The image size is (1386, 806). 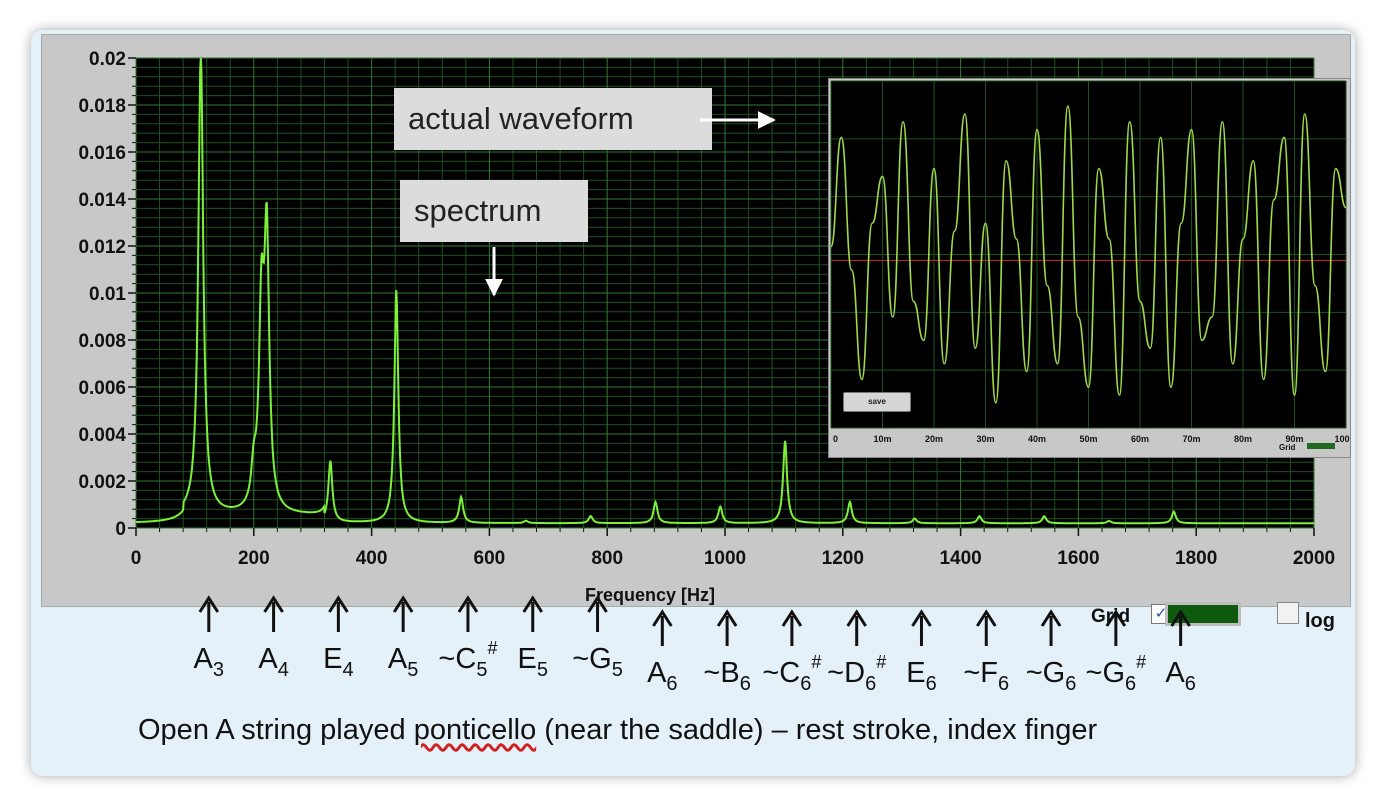 What do you see at coordinates (120, 529) in the screenshot?
I see `y-tick-label: 0` at bounding box center [120, 529].